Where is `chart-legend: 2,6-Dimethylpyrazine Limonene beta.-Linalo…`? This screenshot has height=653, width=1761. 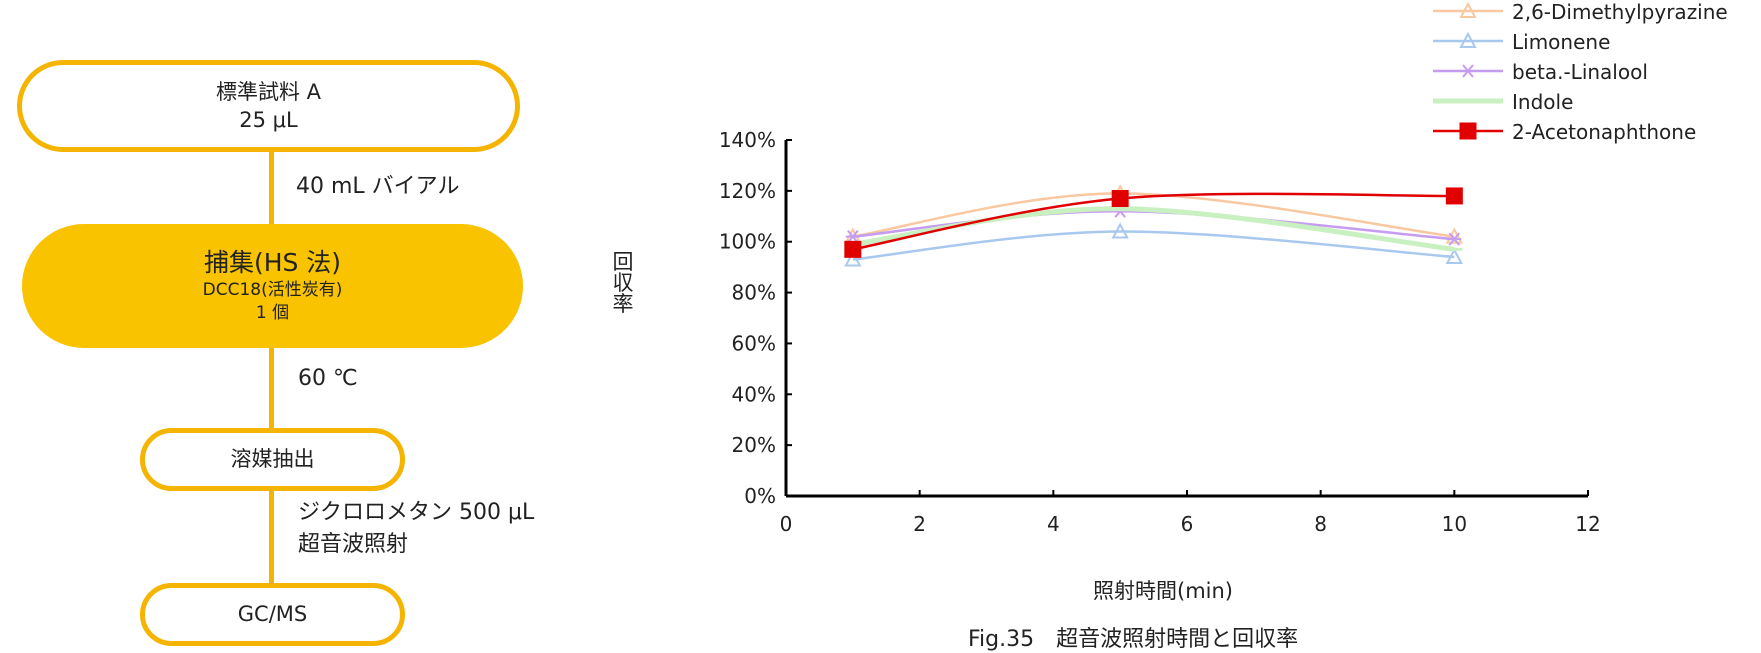 chart-legend: 2,6-Dimethylpyrazine Limonene beta.-Linalo… is located at coordinates (1580, 72).